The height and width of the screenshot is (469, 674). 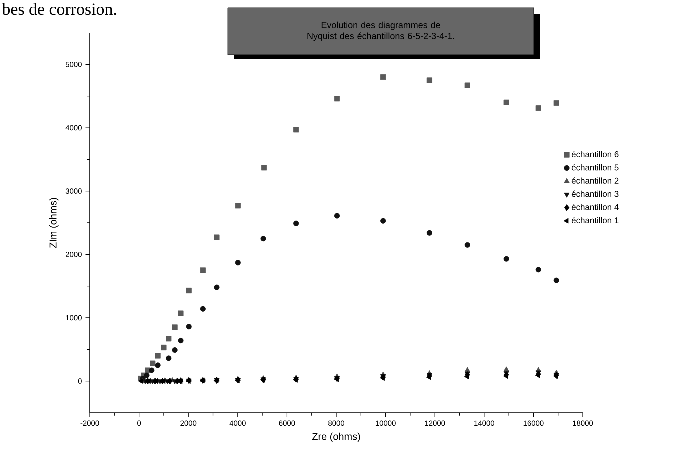 I want to click on legend-label: échantillon 3, so click(x=595, y=194).